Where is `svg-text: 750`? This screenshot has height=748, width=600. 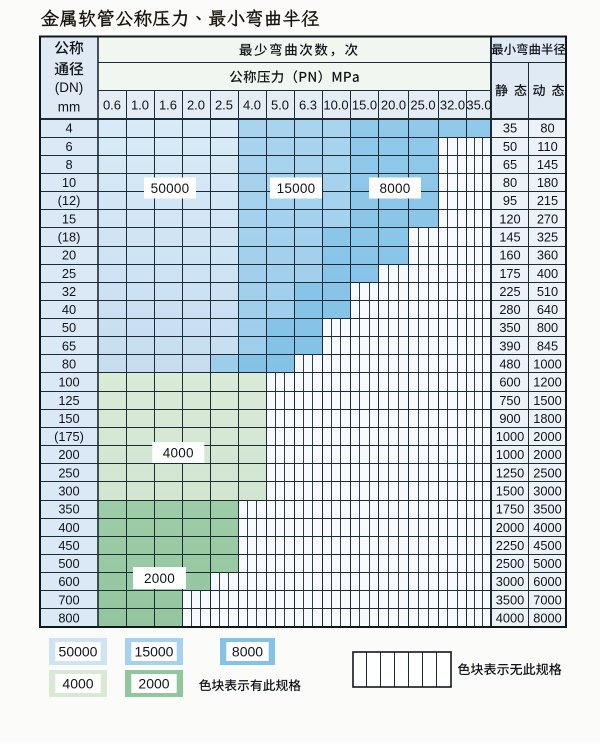
svg-text: 750 is located at coordinates (509, 400).